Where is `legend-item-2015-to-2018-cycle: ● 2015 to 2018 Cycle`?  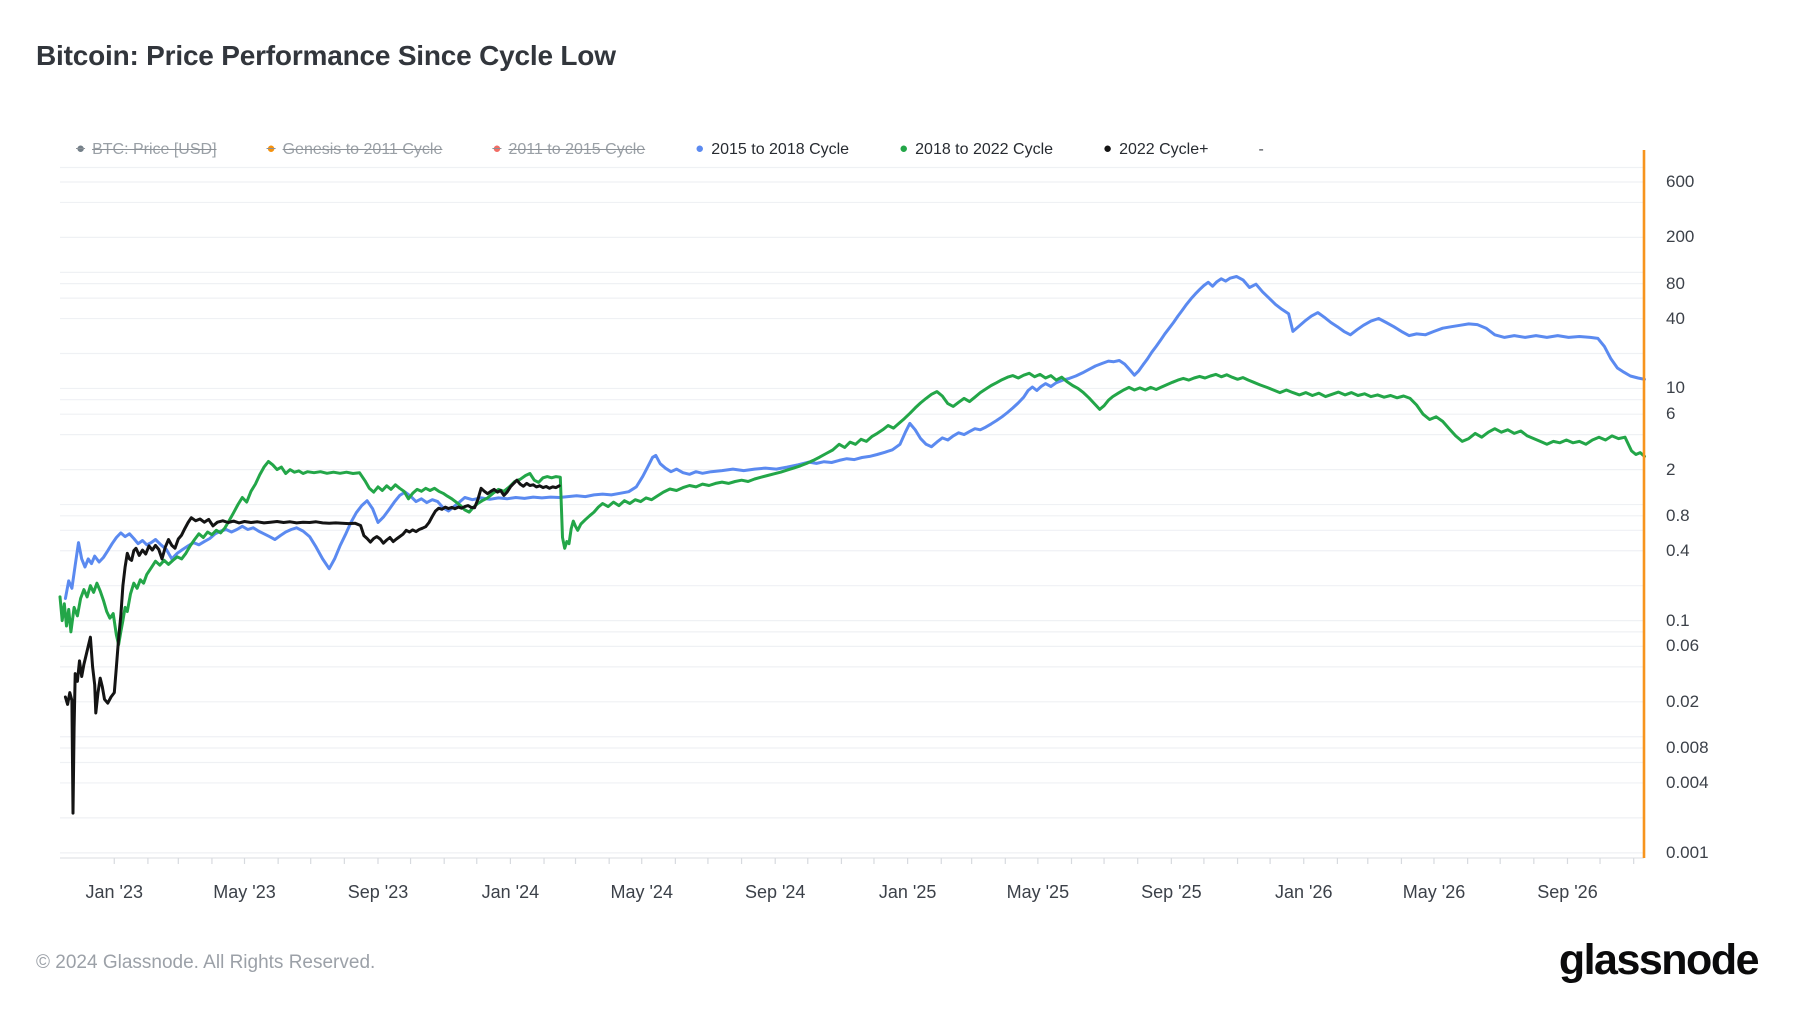 legend-item-2015-to-2018-cycle: ● 2015 to 2018 Cycle is located at coordinates (772, 149).